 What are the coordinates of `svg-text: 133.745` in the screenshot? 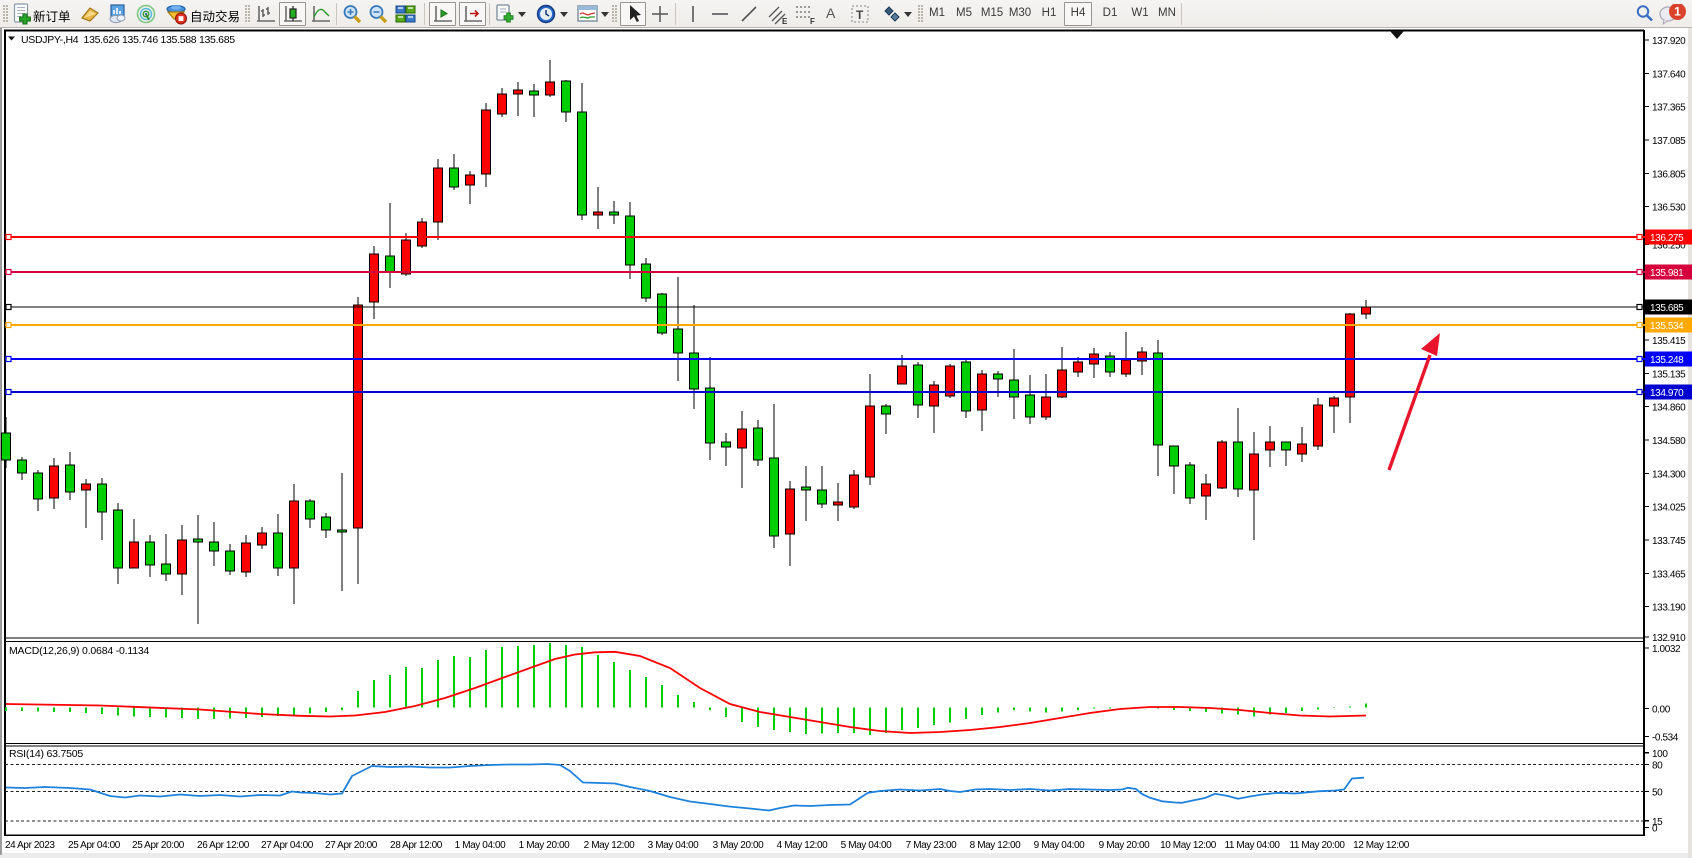 It's located at (1669, 541).